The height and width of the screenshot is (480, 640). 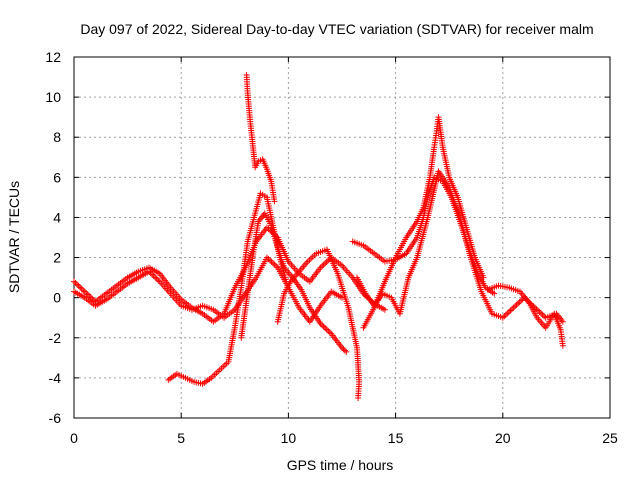 What do you see at coordinates (610, 438) in the screenshot?
I see `x-tick-label: 25` at bounding box center [610, 438].